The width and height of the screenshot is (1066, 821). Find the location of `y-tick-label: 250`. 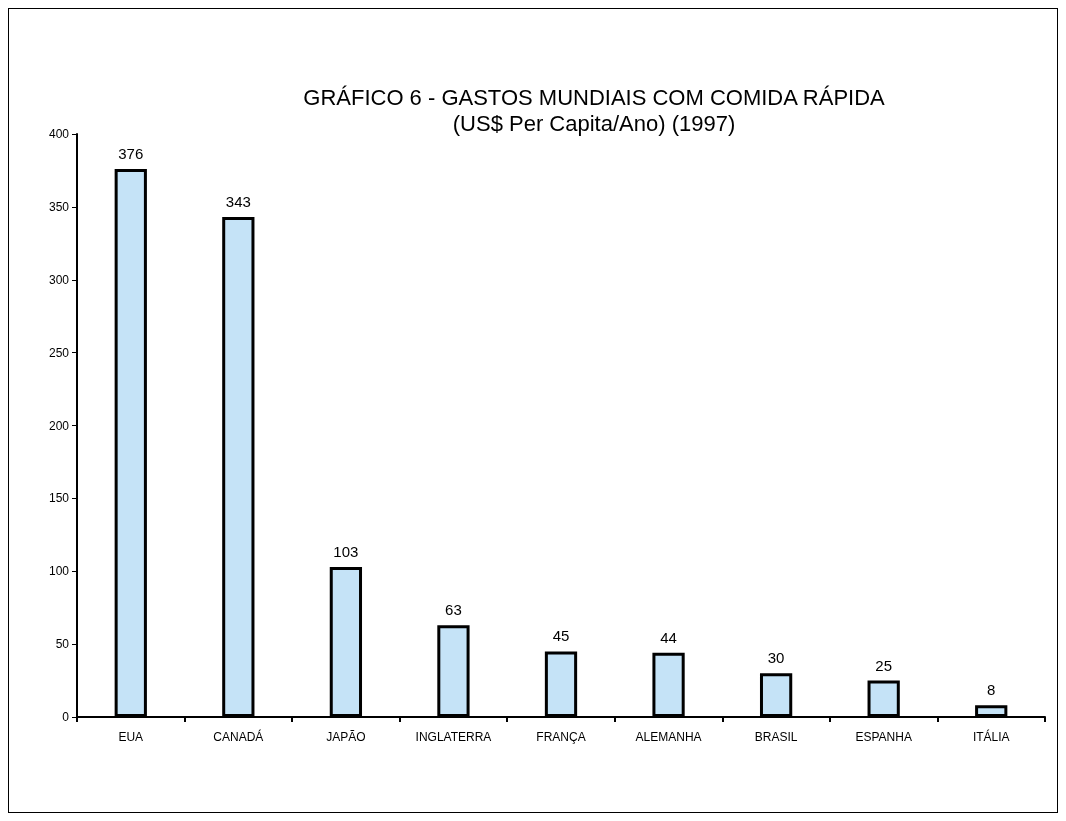

y-tick-label: 250 is located at coordinates (59, 352).